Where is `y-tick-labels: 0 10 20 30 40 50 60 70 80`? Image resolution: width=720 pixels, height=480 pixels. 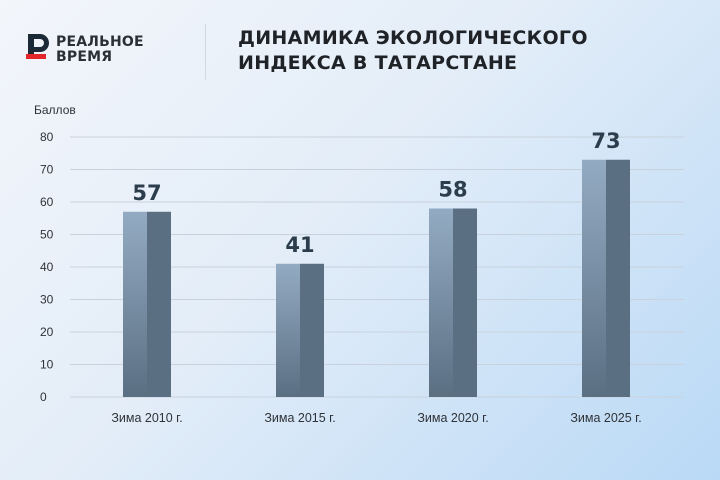
y-tick-labels: 0 10 20 30 40 50 60 70 80 is located at coordinates (47, 267).